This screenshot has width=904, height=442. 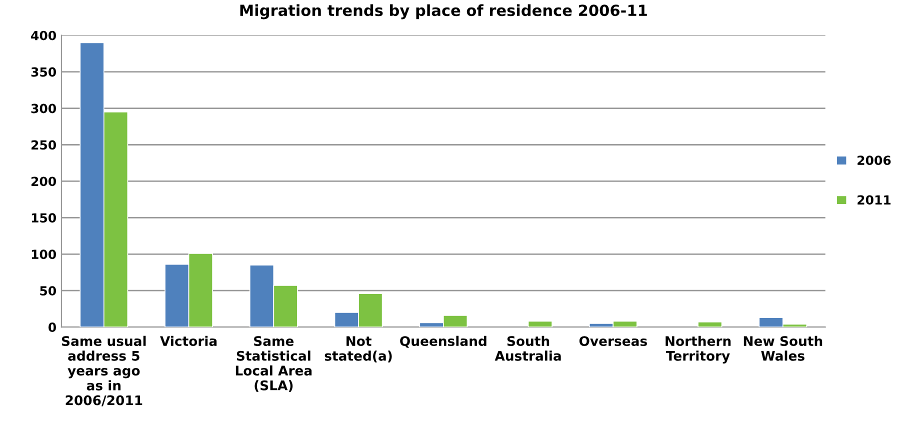 What do you see at coordinates (43, 35) in the screenshot?
I see `y-tick-label: 400` at bounding box center [43, 35].